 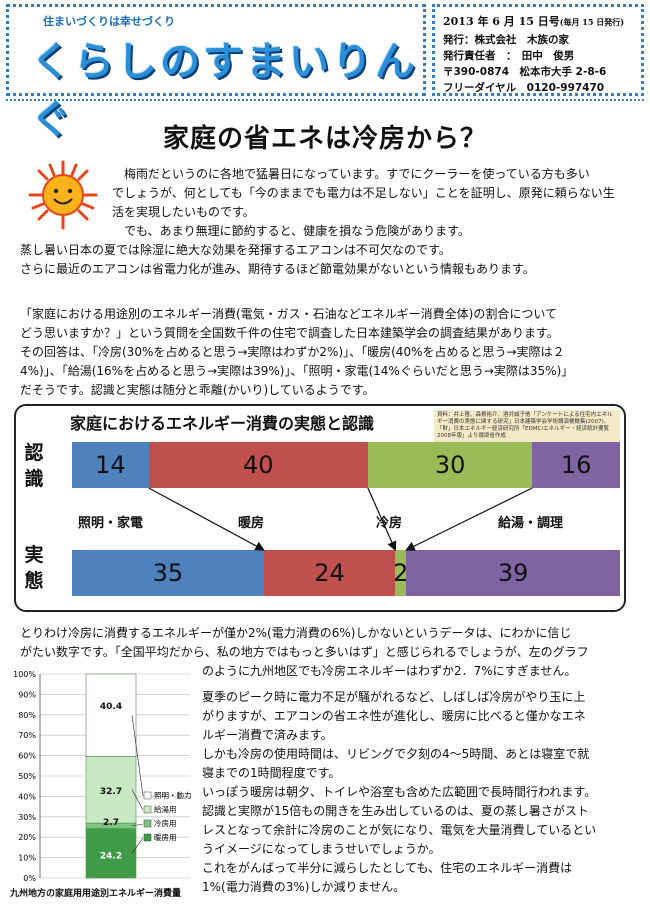 What do you see at coordinates (165, 809) in the screenshot?
I see `legend-label: 給湯用` at bounding box center [165, 809].